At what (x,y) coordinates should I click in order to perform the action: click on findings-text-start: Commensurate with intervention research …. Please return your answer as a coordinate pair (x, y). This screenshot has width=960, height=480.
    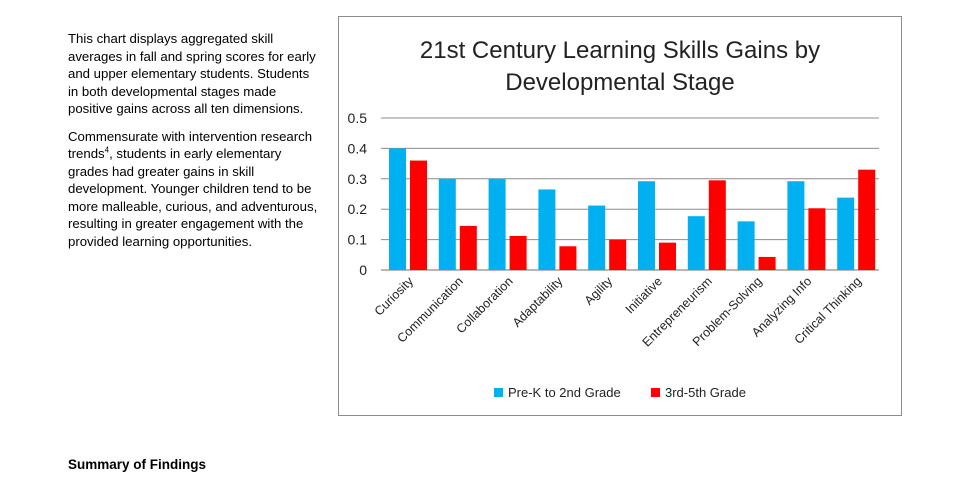
    Looking at the image, I should click on (190, 145).